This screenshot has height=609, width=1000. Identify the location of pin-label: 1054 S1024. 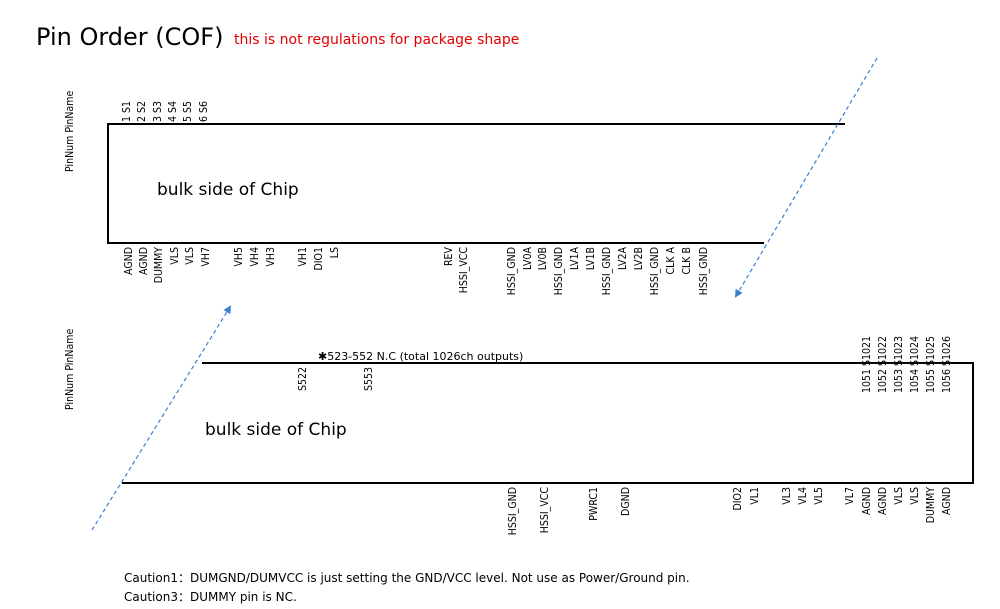
(915, 364).